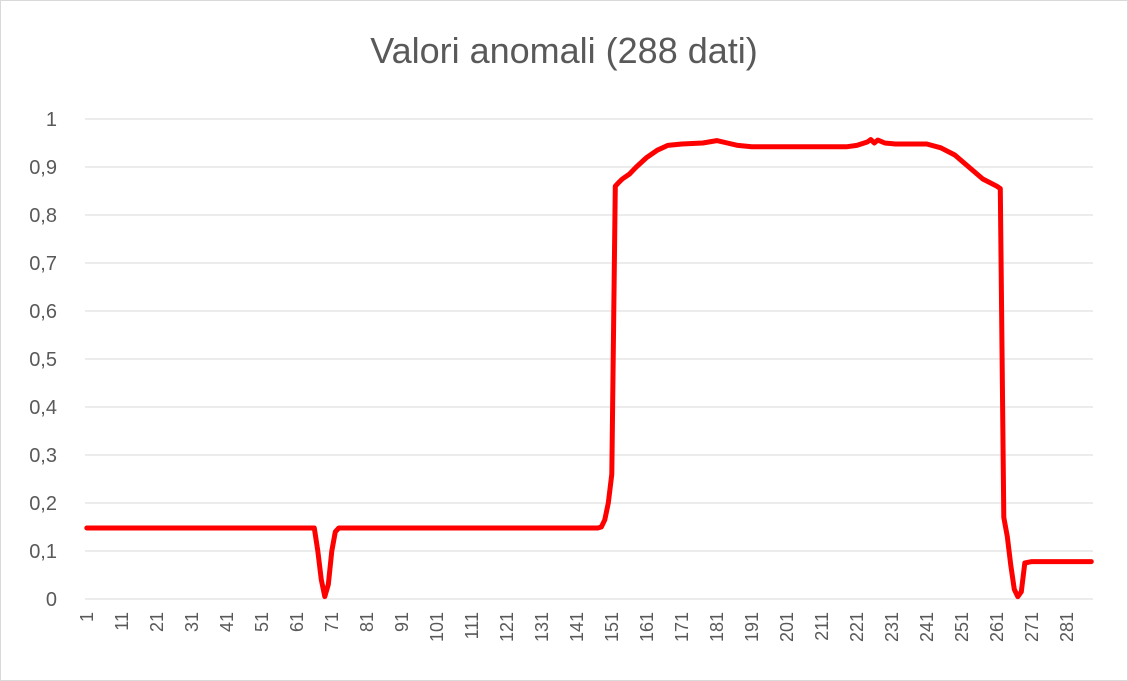 This screenshot has width=1128, height=681. What do you see at coordinates (122, 621) in the screenshot?
I see `x-tick-label: 11` at bounding box center [122, 621].